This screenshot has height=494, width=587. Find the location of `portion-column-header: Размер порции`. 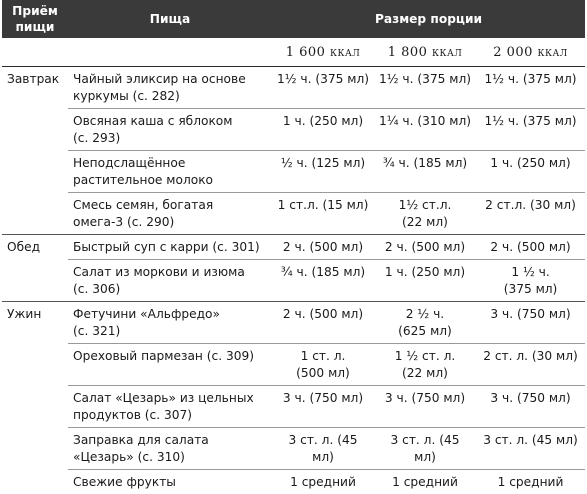

portion-column-header: Размер порции is located at coordinates (428, 19).